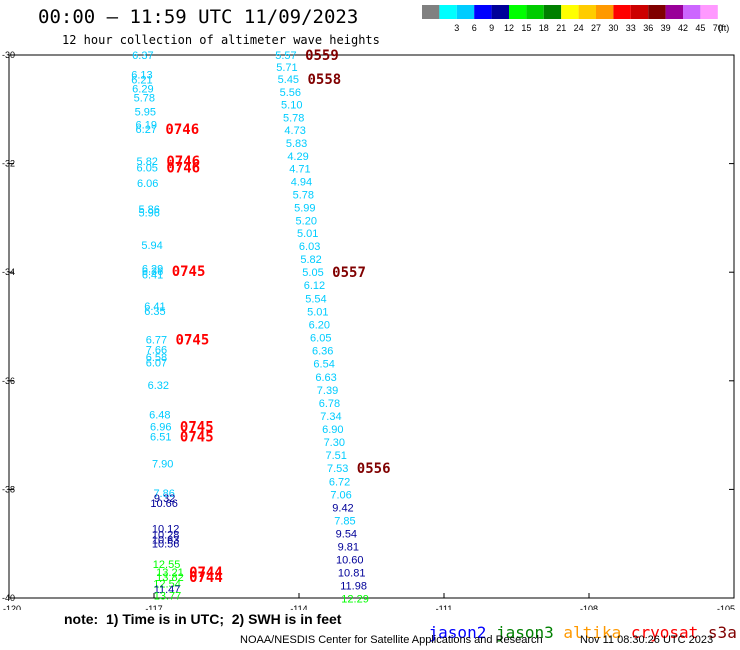 This screenshot has width=740, height=650. I want to click on pass-time-label: 0746, so click(182, 130).